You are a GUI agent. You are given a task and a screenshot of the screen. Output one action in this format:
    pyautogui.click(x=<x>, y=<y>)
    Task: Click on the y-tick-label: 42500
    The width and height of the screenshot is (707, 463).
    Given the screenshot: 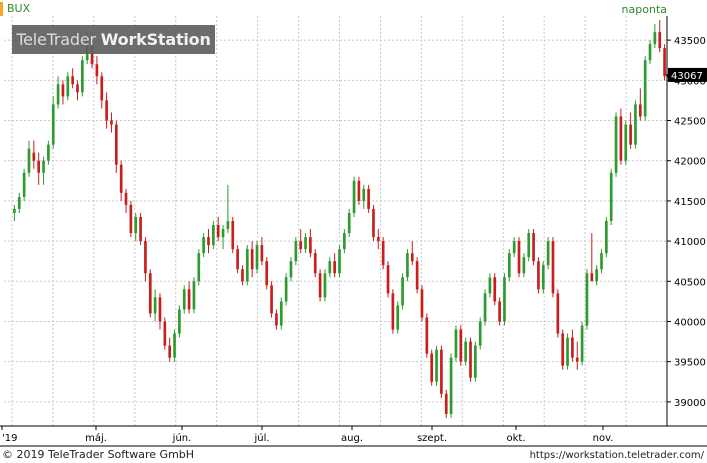 What is the action you would take?
    pyautogui.click(x=690, y=122)
    